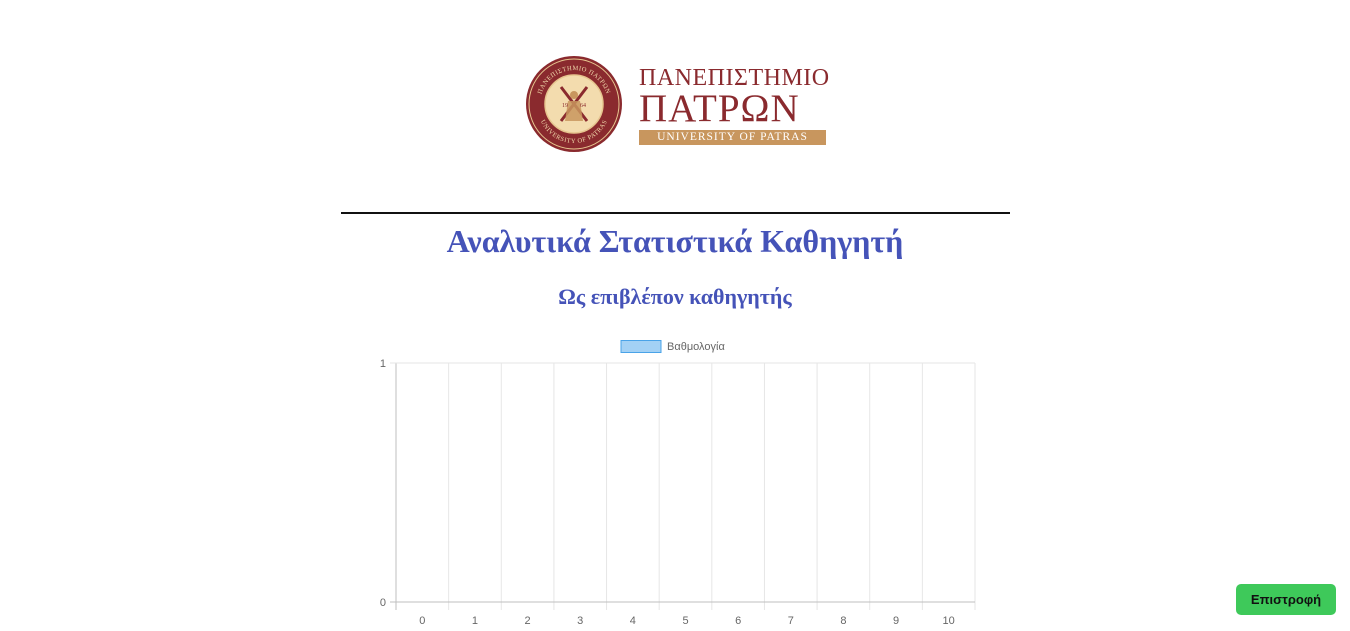 The height and width of the screenshot is (631, 1350). Describe the element at coordinates (383, 364) in the screenshot. I see `y-tick-label: 1` at that location.